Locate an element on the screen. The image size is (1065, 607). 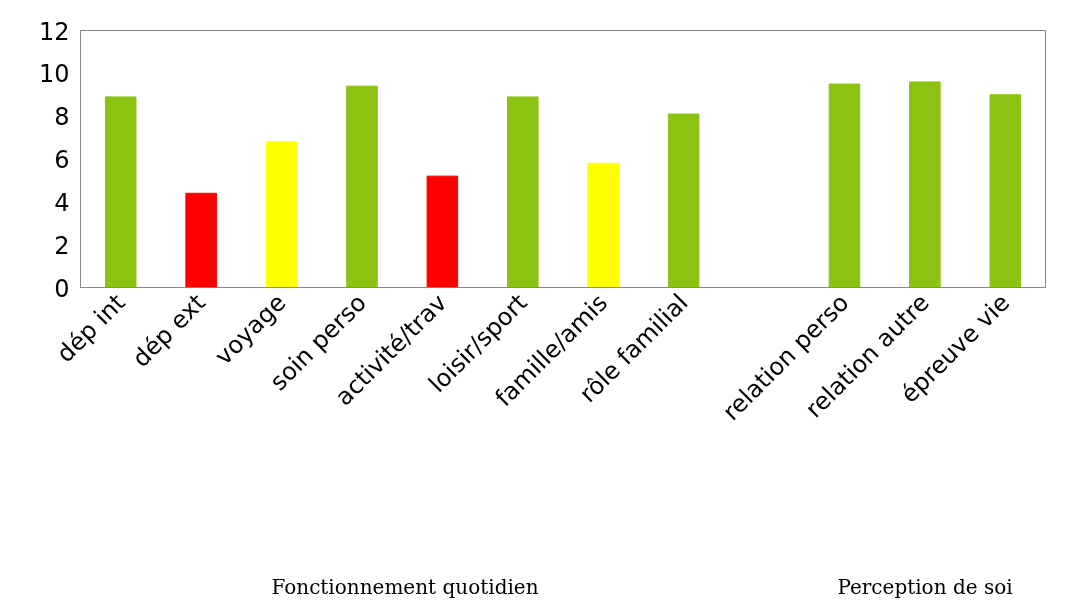
y-tick-label: 0 is located at coordinates (62, 288).